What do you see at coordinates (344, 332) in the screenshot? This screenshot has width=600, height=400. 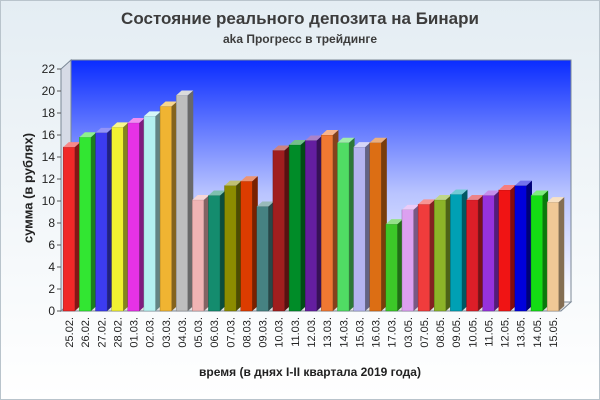 I see `x-tick-label: 14.03.` at bounding box center [344, 332].